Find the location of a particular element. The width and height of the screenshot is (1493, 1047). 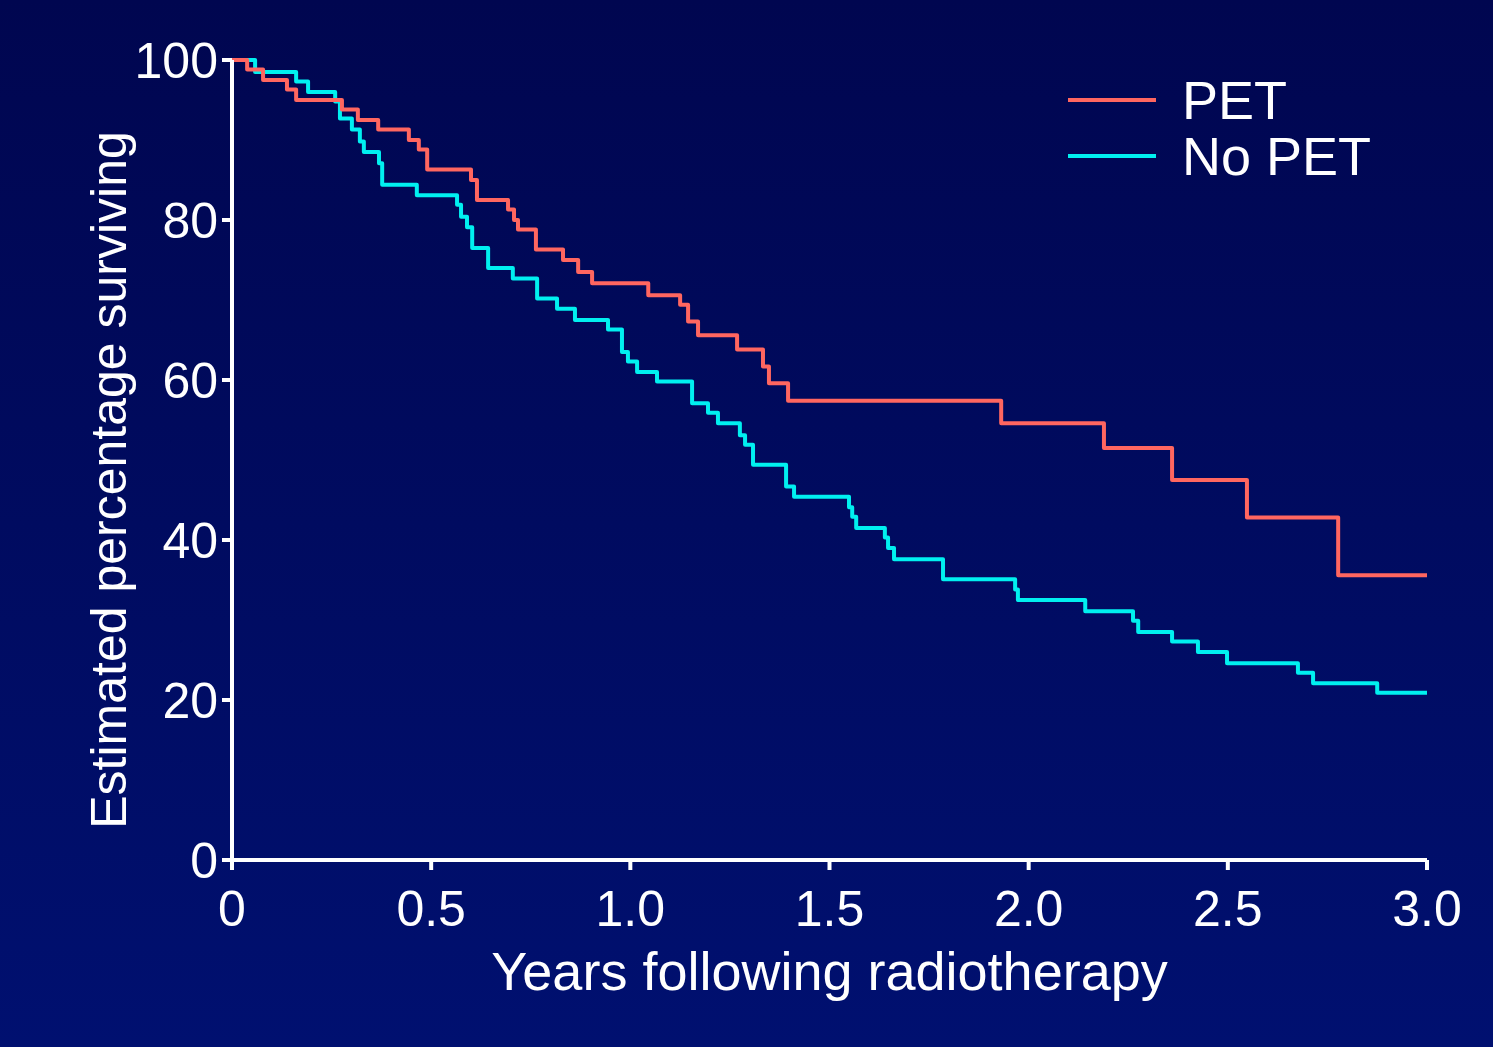

x-tick-label: 2.0 is located at coordinates (1028, 909).